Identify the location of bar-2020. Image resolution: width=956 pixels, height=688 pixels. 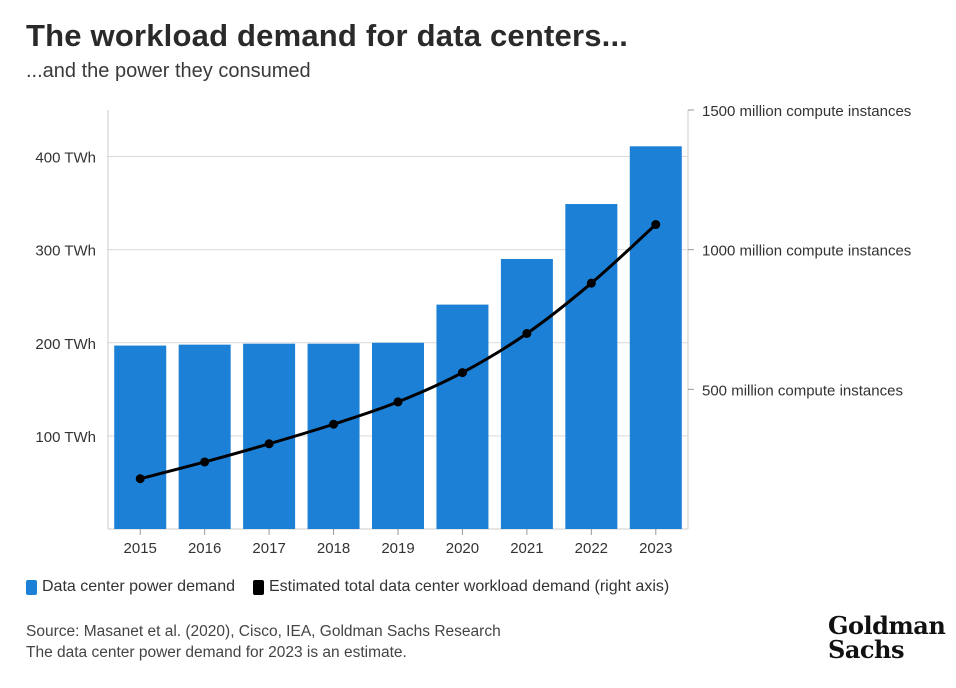
(462, 416).